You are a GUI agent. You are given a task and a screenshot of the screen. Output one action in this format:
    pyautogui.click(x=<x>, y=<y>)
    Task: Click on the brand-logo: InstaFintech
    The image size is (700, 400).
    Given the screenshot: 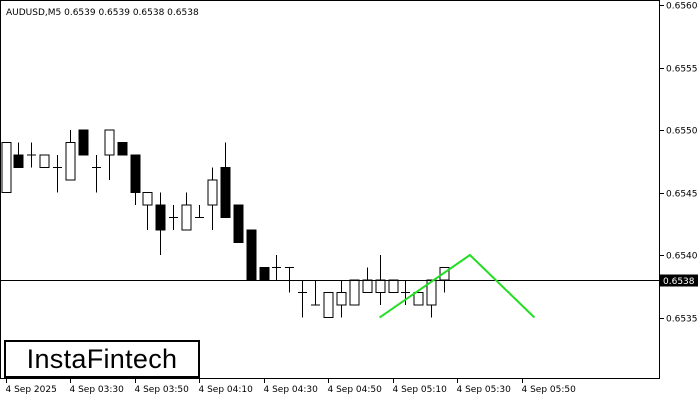 What is the action you would take?
    pyautogui.click(x=102, y=359)
    